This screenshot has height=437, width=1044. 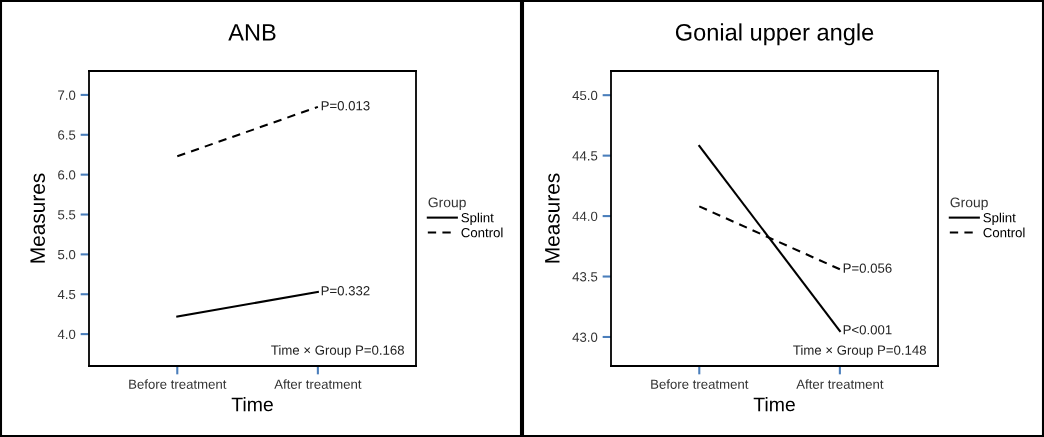 I want to click on y-tick-label: 7.0, so click(x=67, y=95).